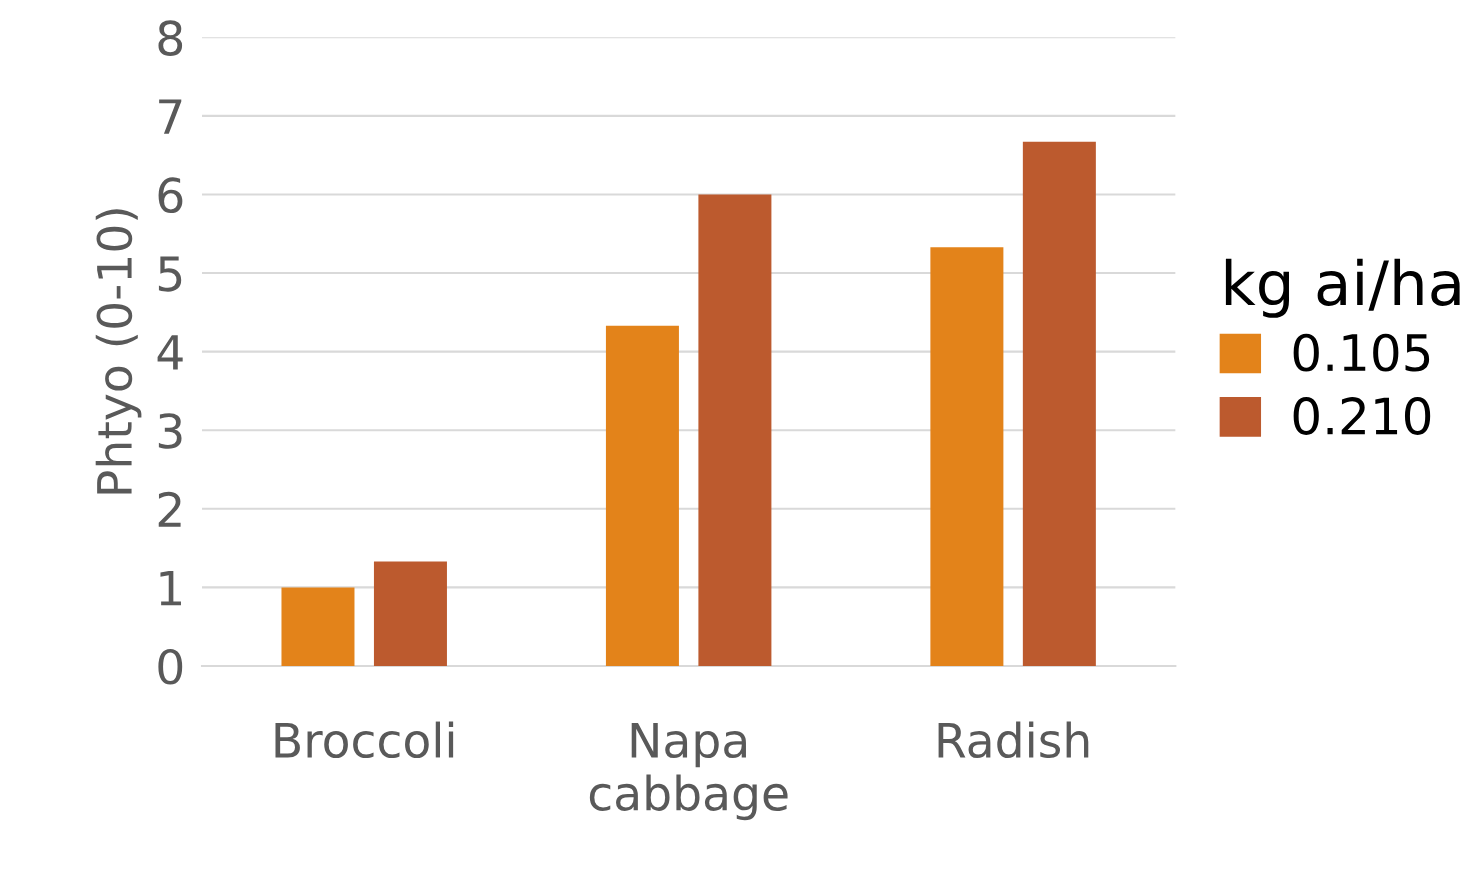 The image size is (1469, 888). I want to click on y-tick-label: 2, so click(169, 509).